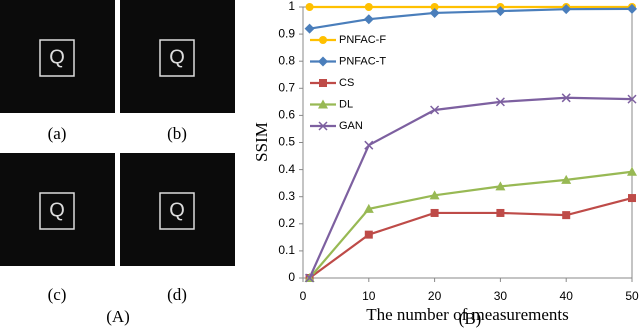 This screenshot has height=331, width=640. Describe the element at coordinates (286, 169) in the screenshot. I see `y-tick-label: 0.4` at that location.